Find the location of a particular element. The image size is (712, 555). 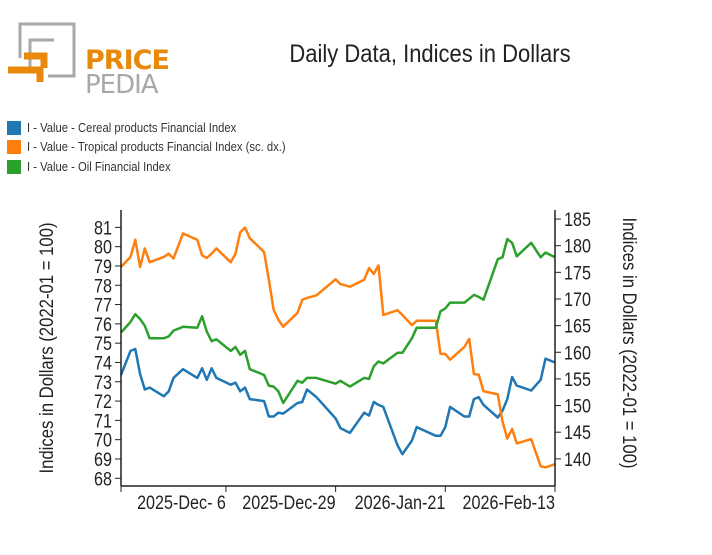

left-tick-label: 72 is located at coordinates (103, 402).